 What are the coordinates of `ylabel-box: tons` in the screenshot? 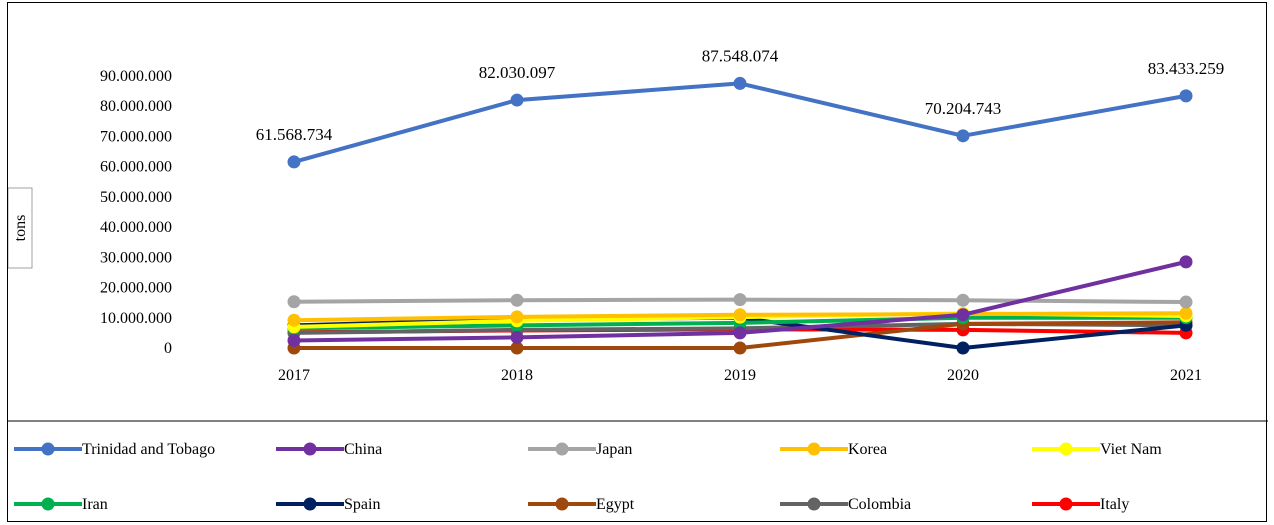 It's located at (20, 228).